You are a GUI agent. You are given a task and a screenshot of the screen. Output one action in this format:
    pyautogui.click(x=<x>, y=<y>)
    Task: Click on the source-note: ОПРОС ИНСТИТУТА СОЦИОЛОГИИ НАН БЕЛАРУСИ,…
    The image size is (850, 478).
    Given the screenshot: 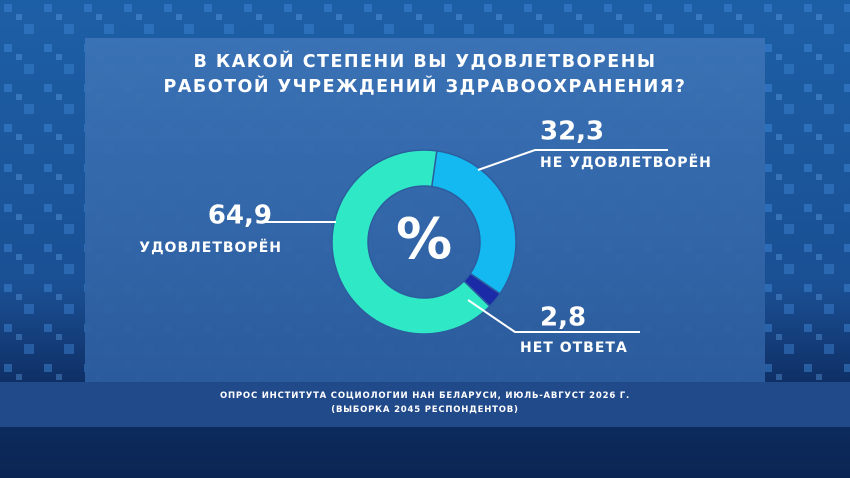 What is the action you would take?
    pyautogui.click(x=425, y=396)
    